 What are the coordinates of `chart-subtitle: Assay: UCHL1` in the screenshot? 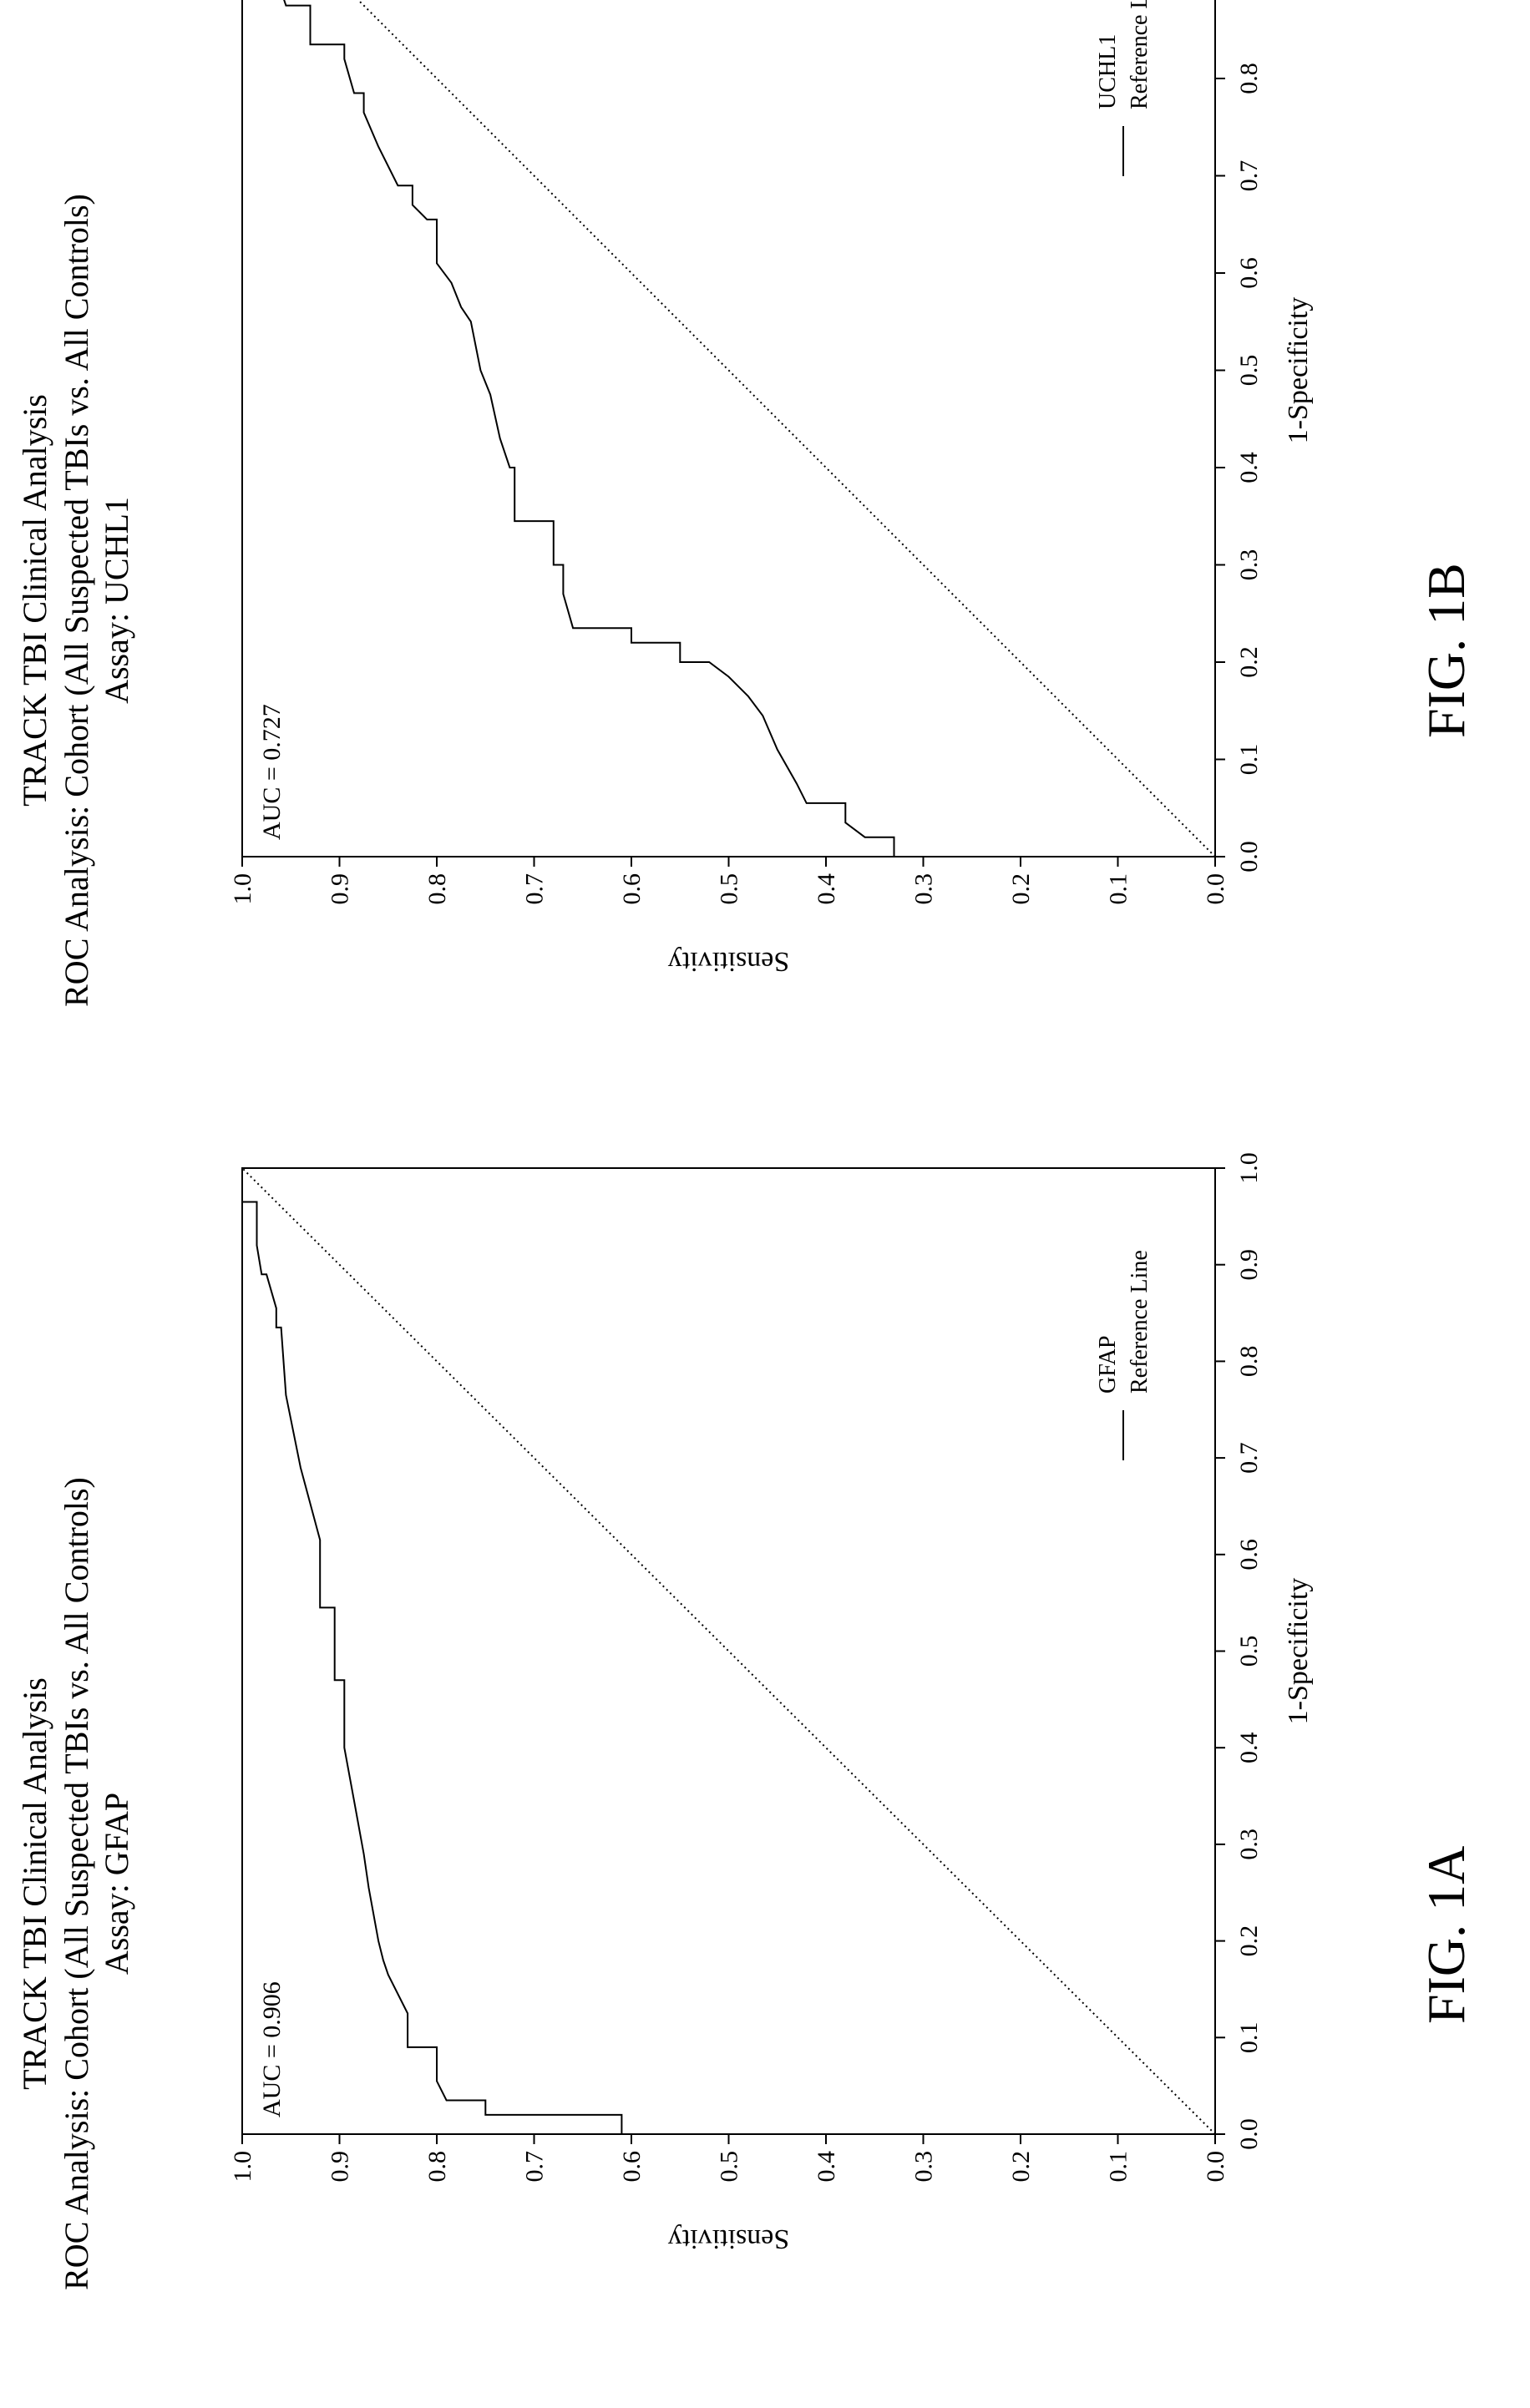 It's located at (116, 600).